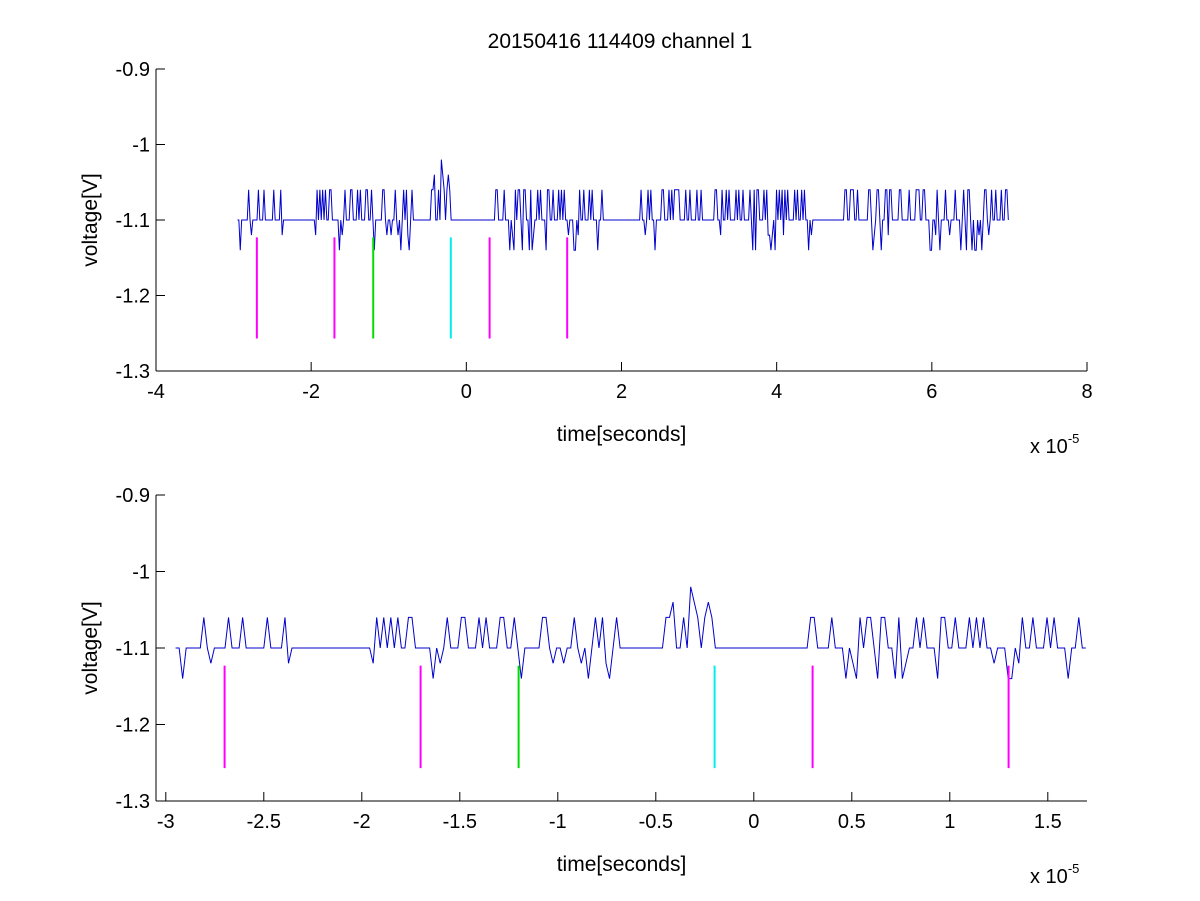 This screenshot has width=1200, height=901. What do you see at coordinates (166, 822) in the screenshot?
I see `x-tick-label: -3` at bounding box center [166, 822].